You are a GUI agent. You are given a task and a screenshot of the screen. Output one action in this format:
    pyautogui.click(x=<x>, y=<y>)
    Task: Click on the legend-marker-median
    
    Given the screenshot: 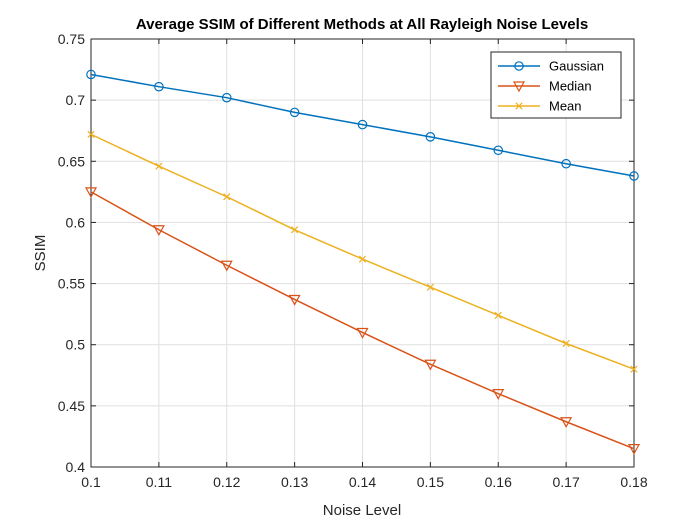 What is the action you would take?
    pyautogui.click(x=519, y=87)
    